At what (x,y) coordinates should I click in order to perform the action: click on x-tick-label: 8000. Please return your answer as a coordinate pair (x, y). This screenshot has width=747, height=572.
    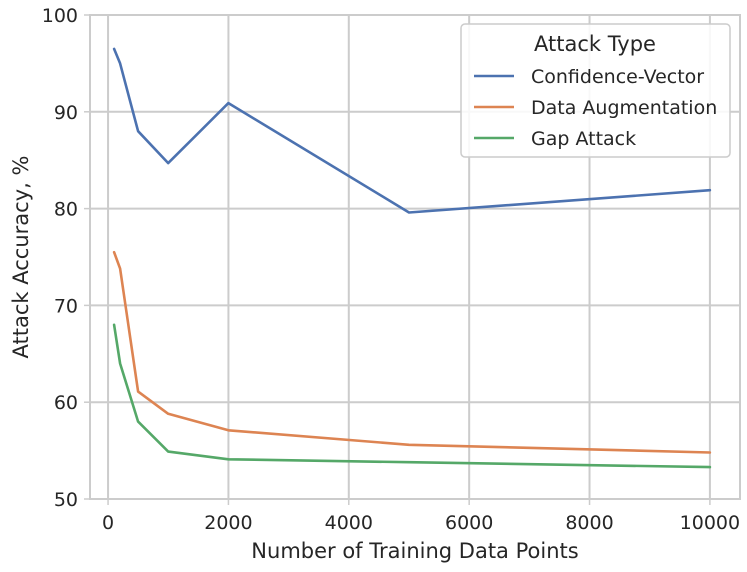
    Looking at the image, I should click on (589, 523).